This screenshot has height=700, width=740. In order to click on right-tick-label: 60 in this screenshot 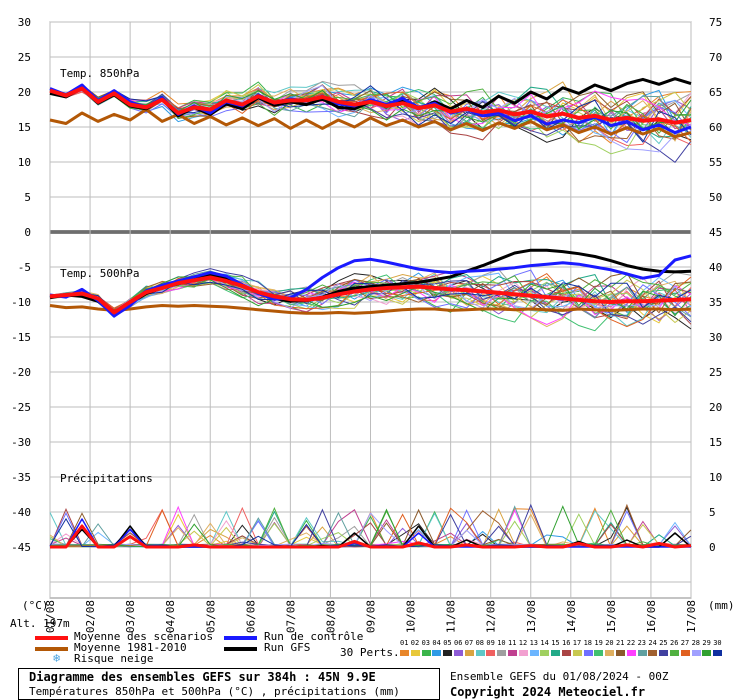, I will do `click(715, 127)`.